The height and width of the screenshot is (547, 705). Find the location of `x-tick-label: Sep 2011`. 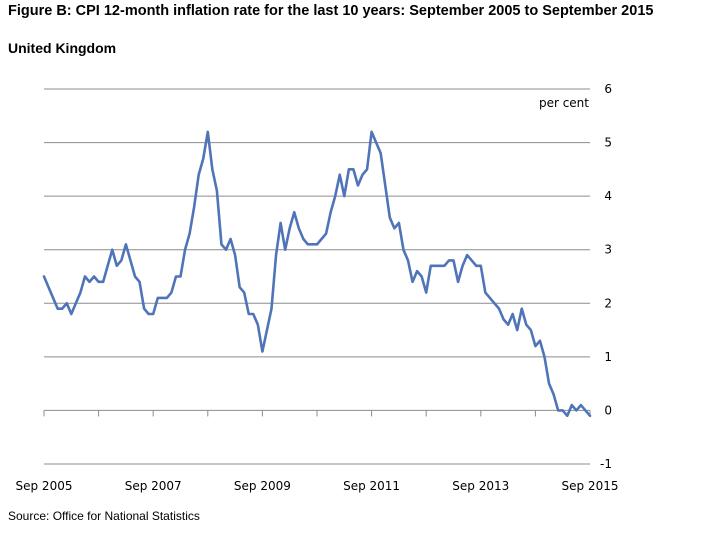

x-tick-label: Sep 2011 is located at coordinates (371, 486).